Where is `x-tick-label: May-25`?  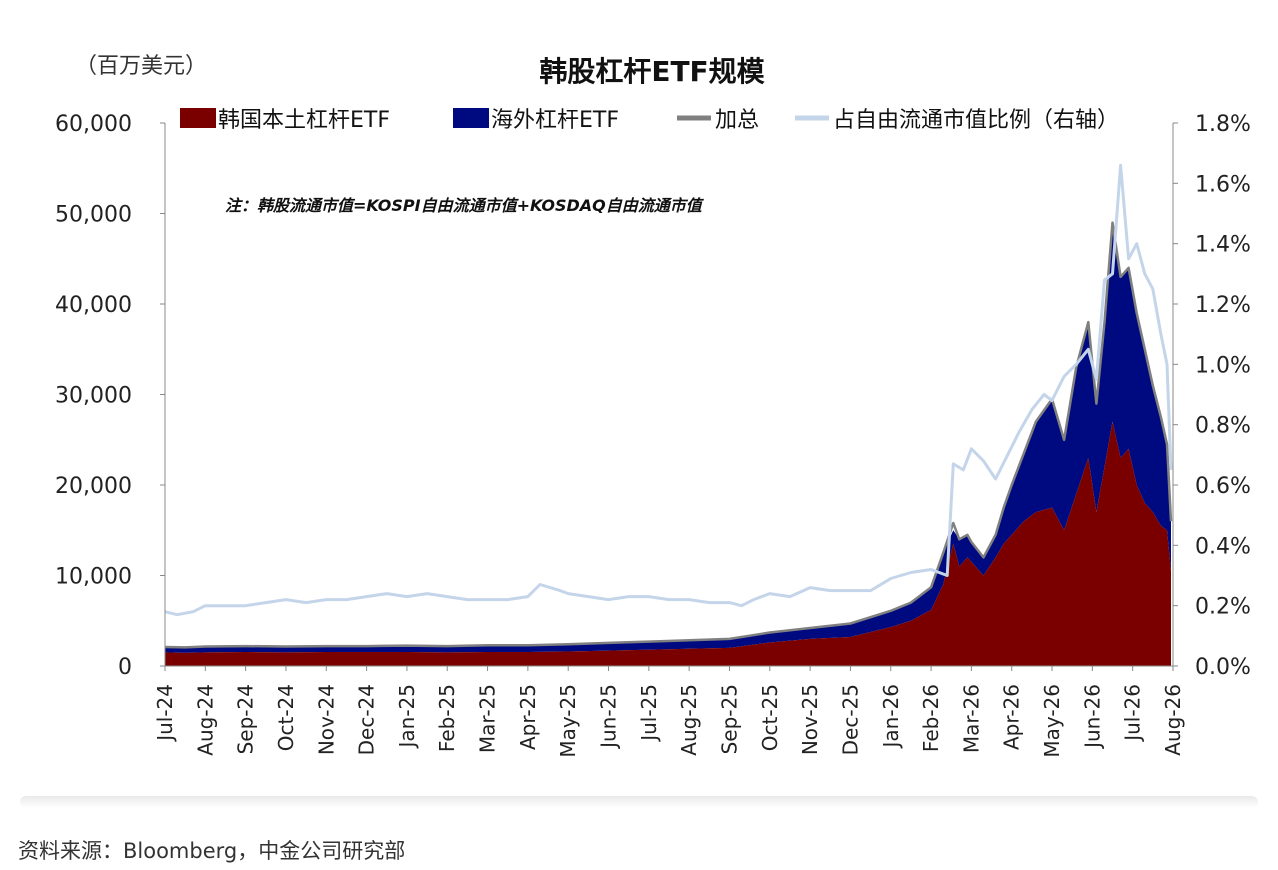 x-tick-label: May-25 is located at coordinates (568, 721).